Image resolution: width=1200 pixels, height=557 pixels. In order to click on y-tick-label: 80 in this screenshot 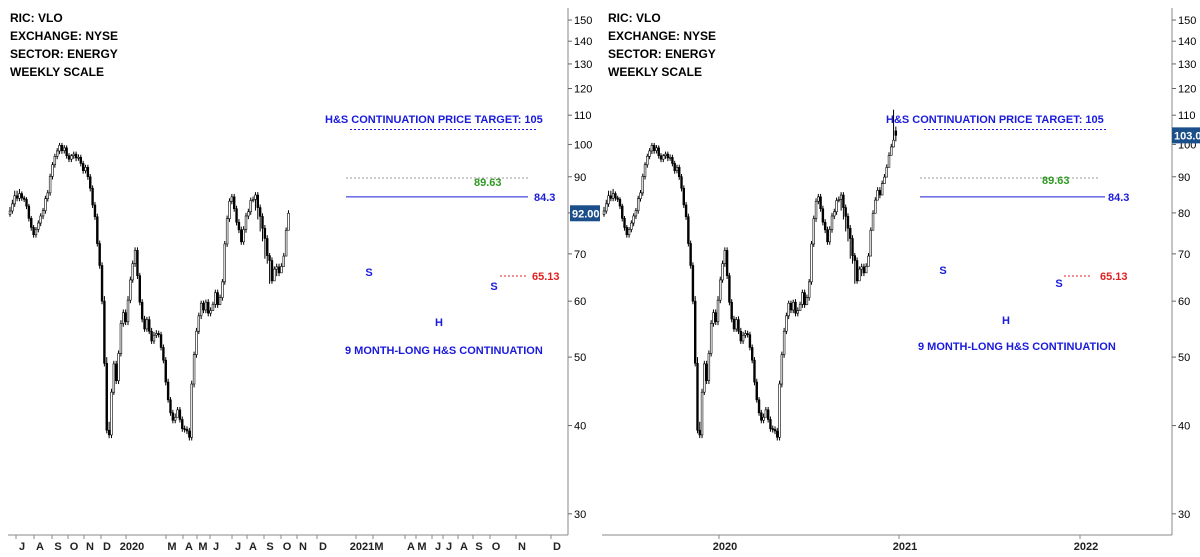, I will do `click(1184, 214)`.